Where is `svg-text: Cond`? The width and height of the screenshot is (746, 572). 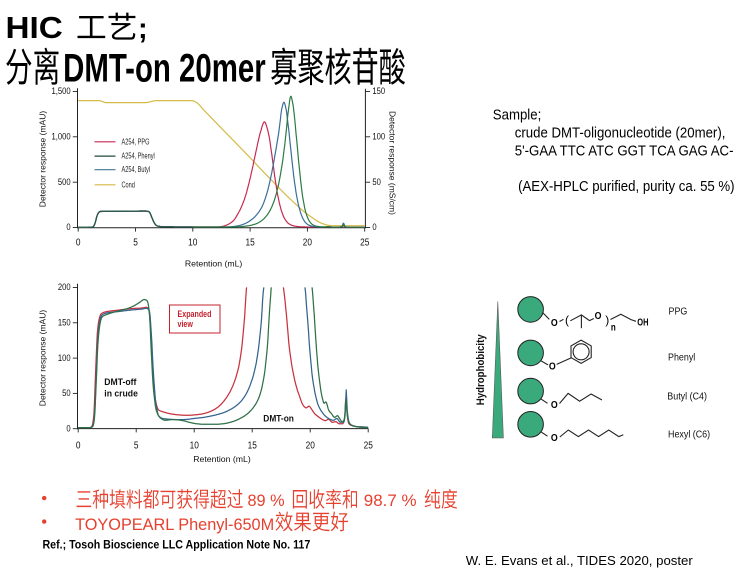
svg-text: Cond is located at coordinates (128, 186).